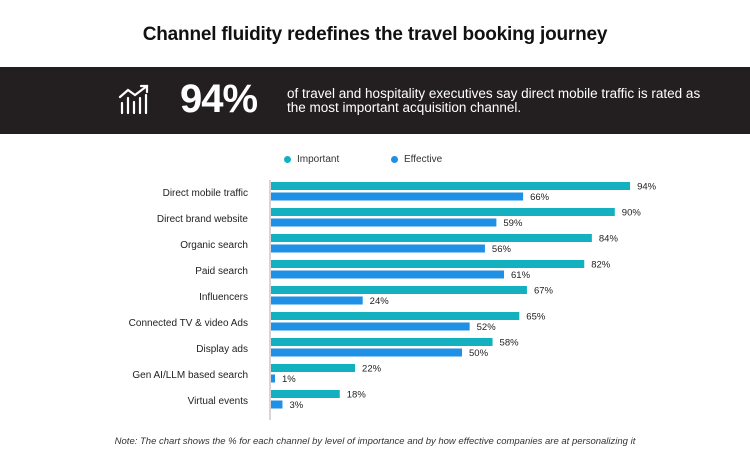  Describe the element at coordinates (372, 369) in the screenshot. I see `data-label: 22%` at that location.